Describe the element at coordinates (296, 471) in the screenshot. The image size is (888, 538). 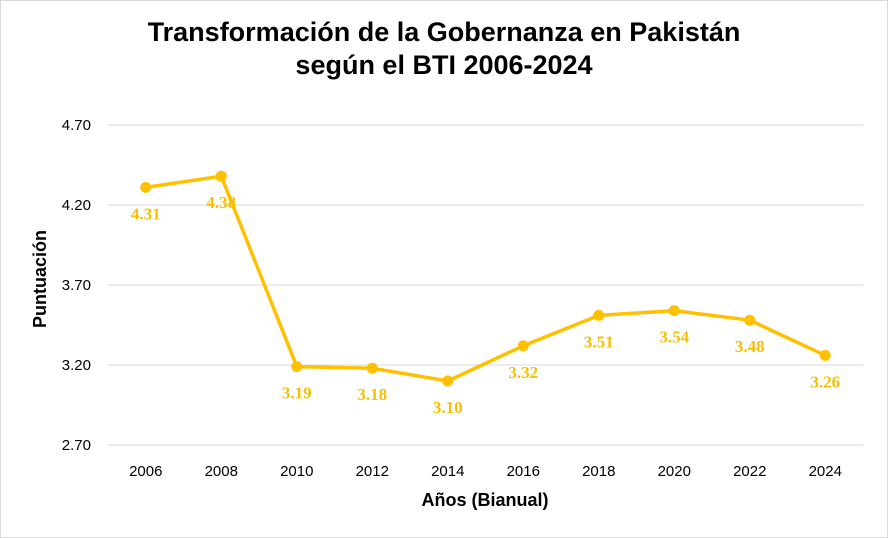
I see `x-tick-label: 2010` at that location.